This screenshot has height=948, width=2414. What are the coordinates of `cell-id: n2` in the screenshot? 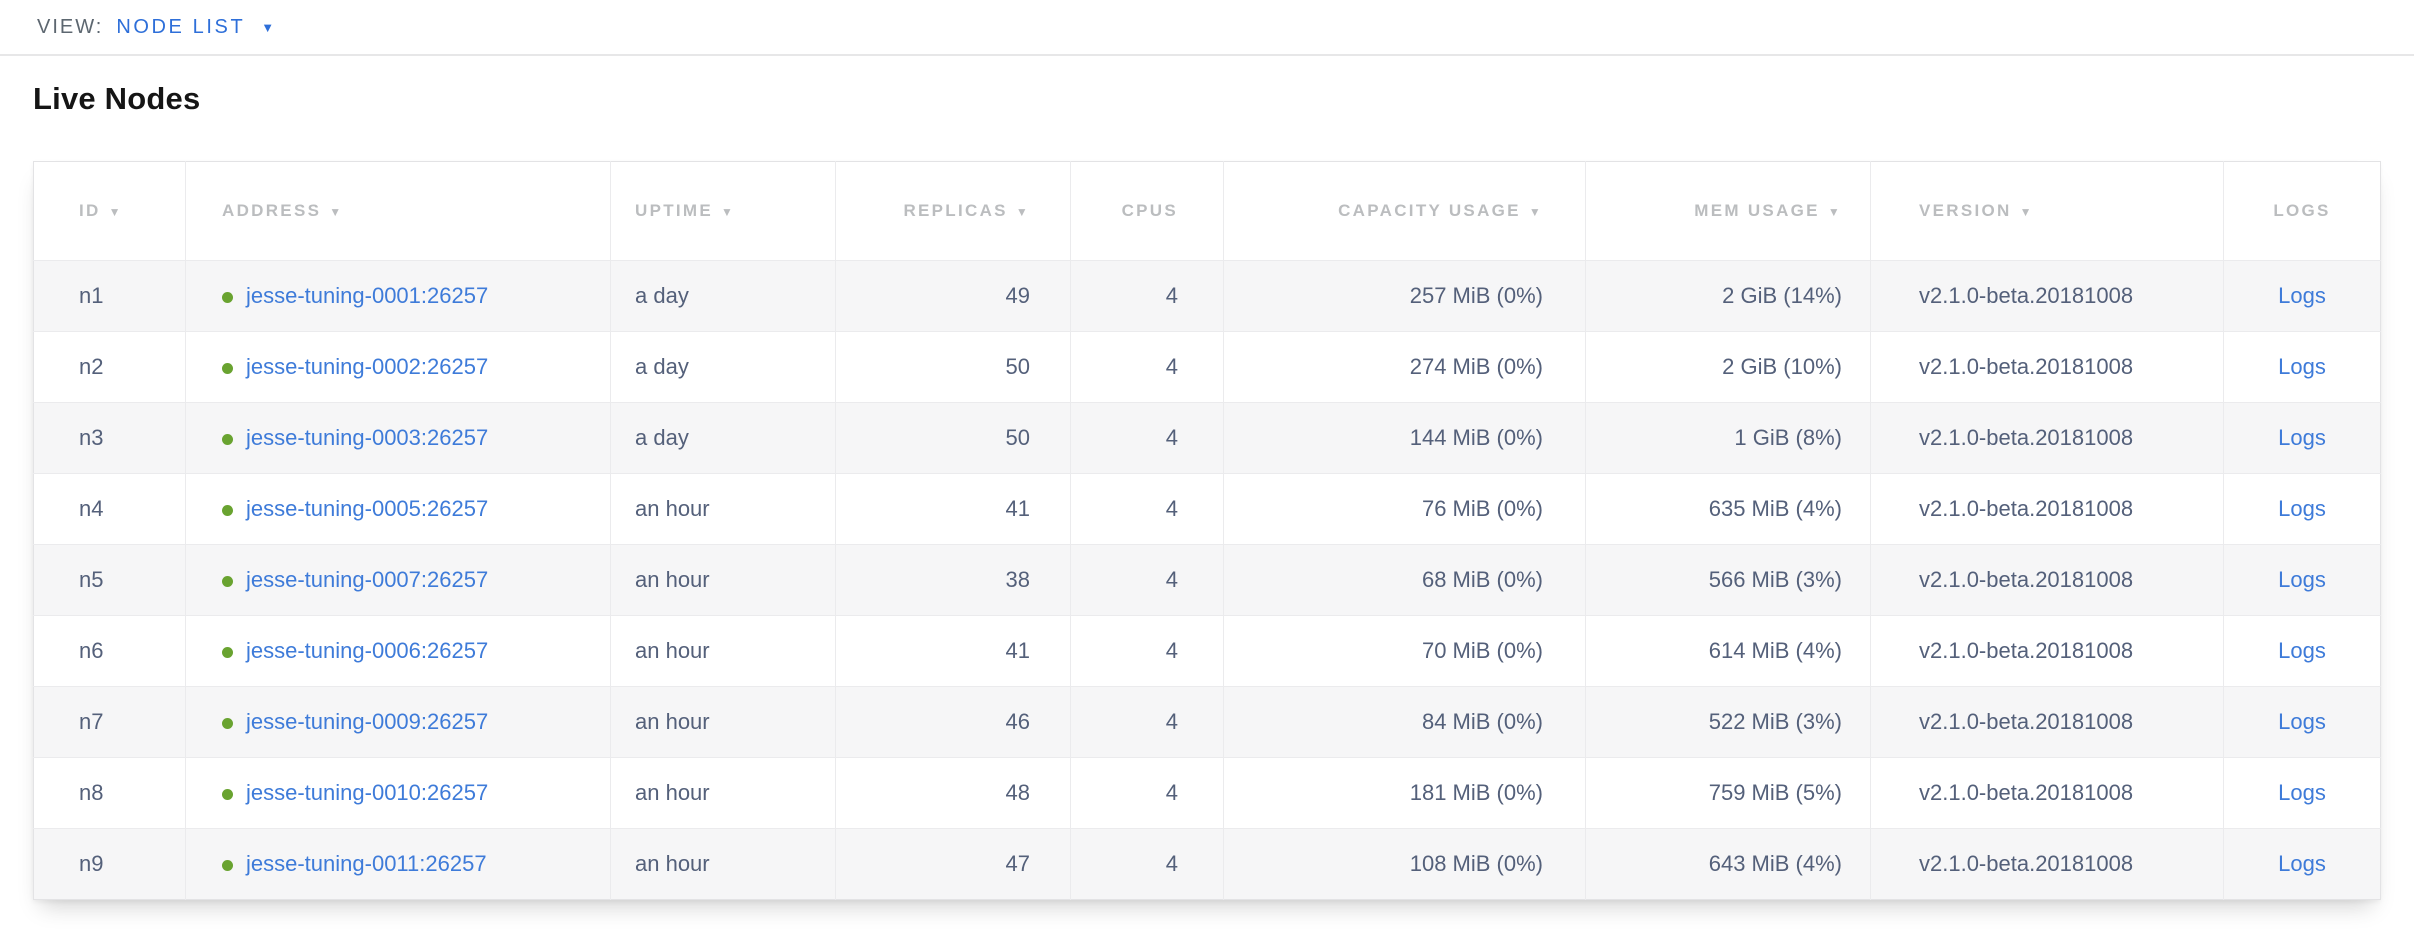 It's located at (109, 367).